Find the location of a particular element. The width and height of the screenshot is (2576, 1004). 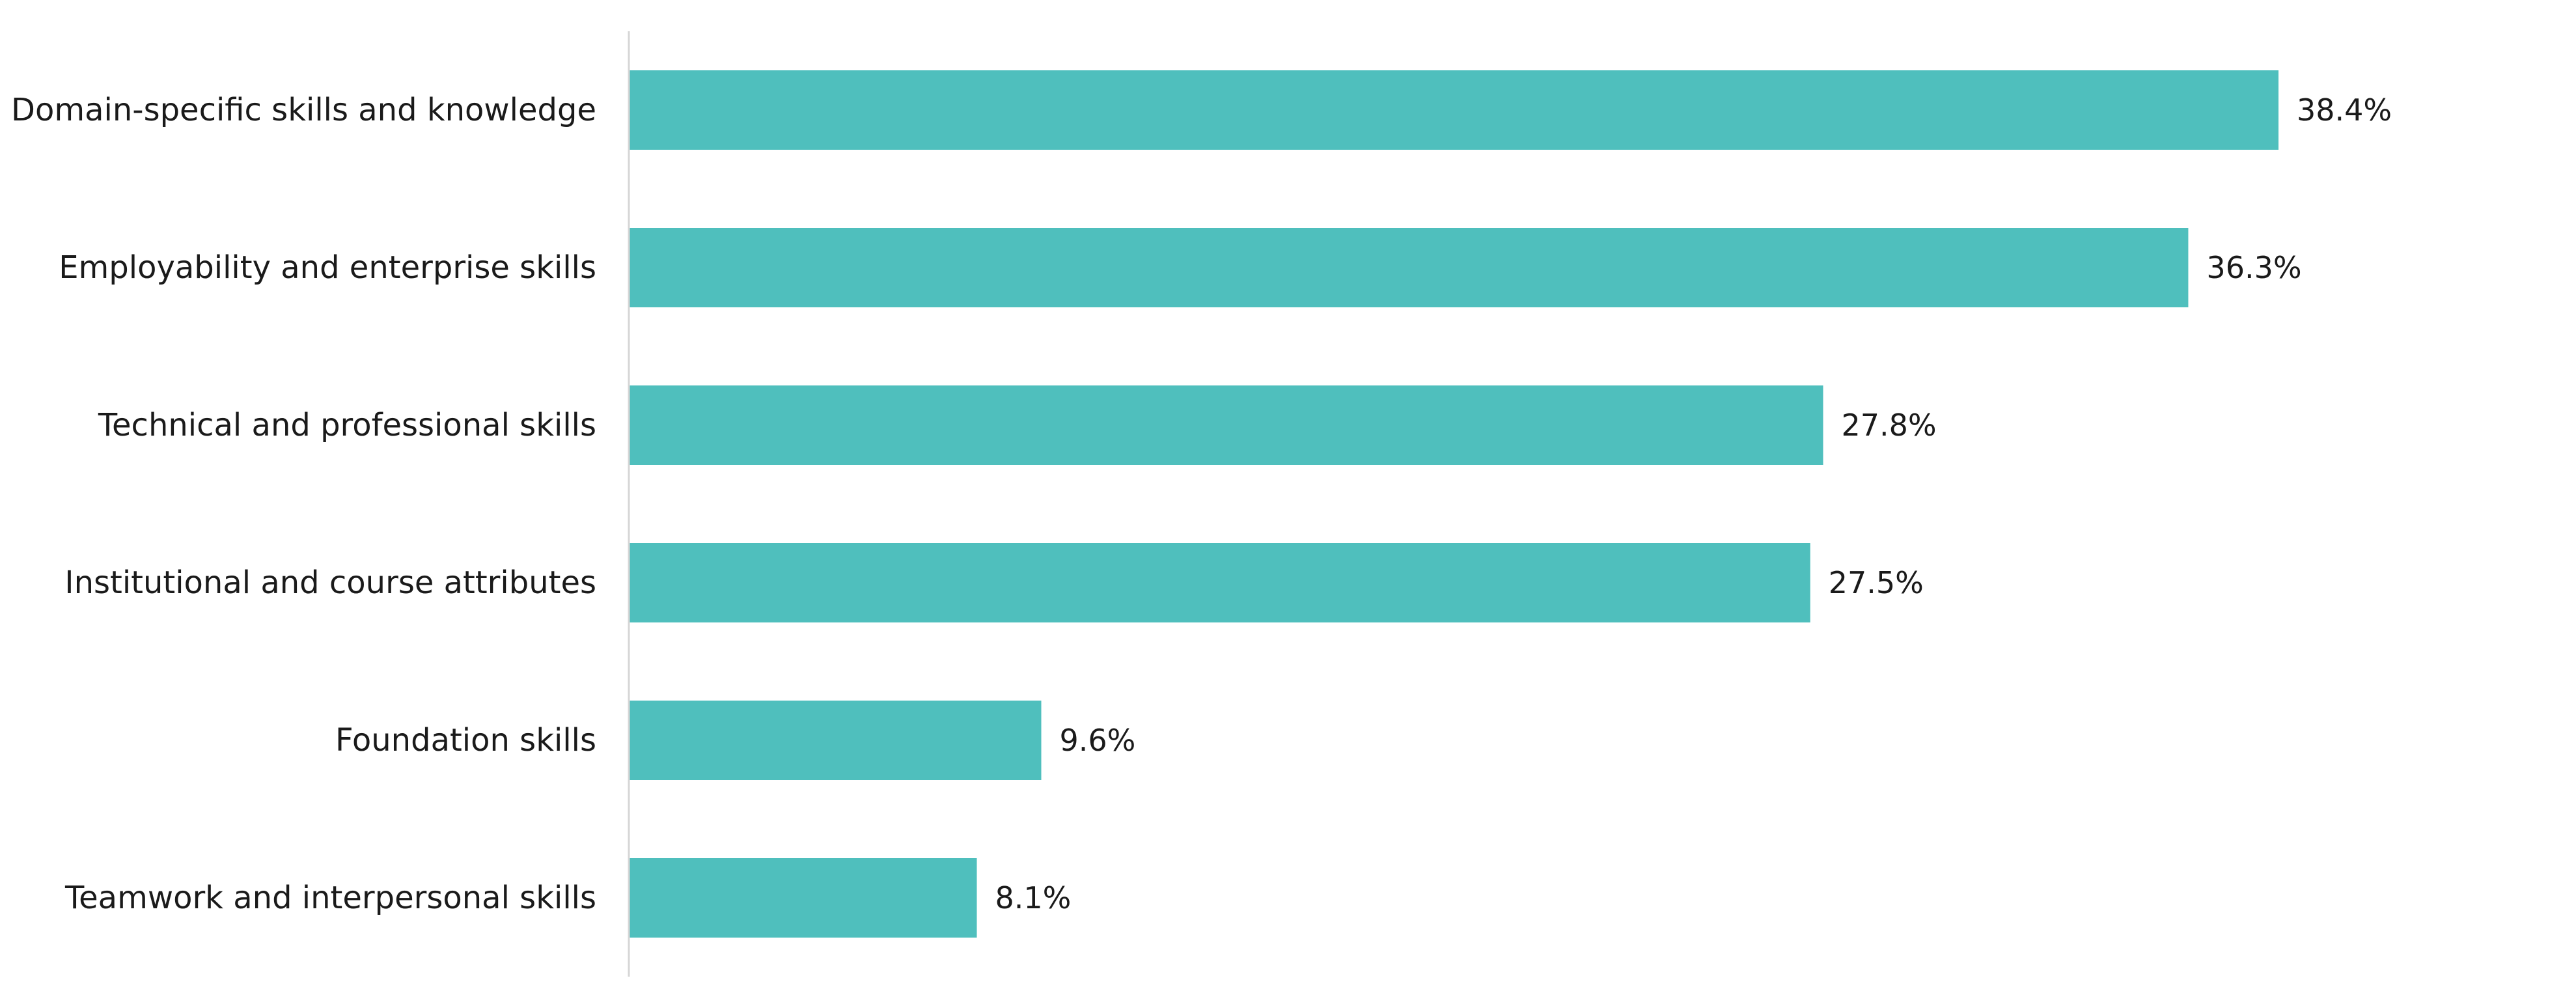

value-label-4: 27.5% is located at coordinates (1876, 582).